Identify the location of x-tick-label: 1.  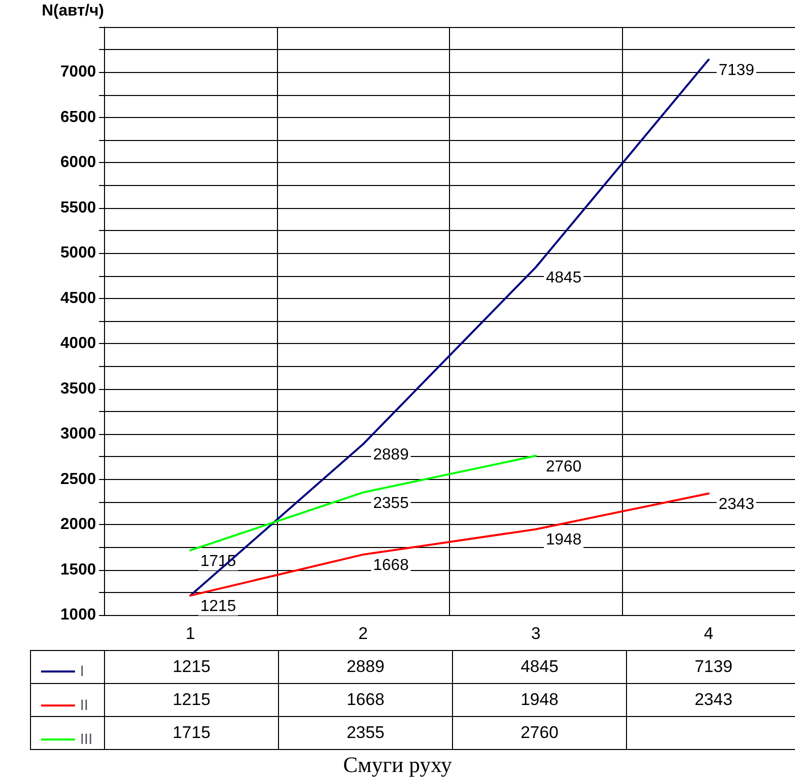
(191, 633).